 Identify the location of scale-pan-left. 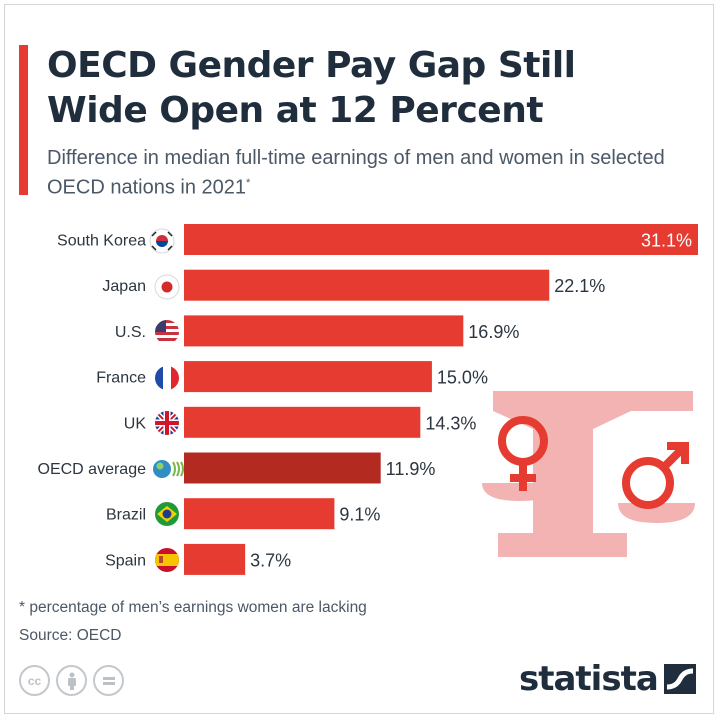
(520, 492).